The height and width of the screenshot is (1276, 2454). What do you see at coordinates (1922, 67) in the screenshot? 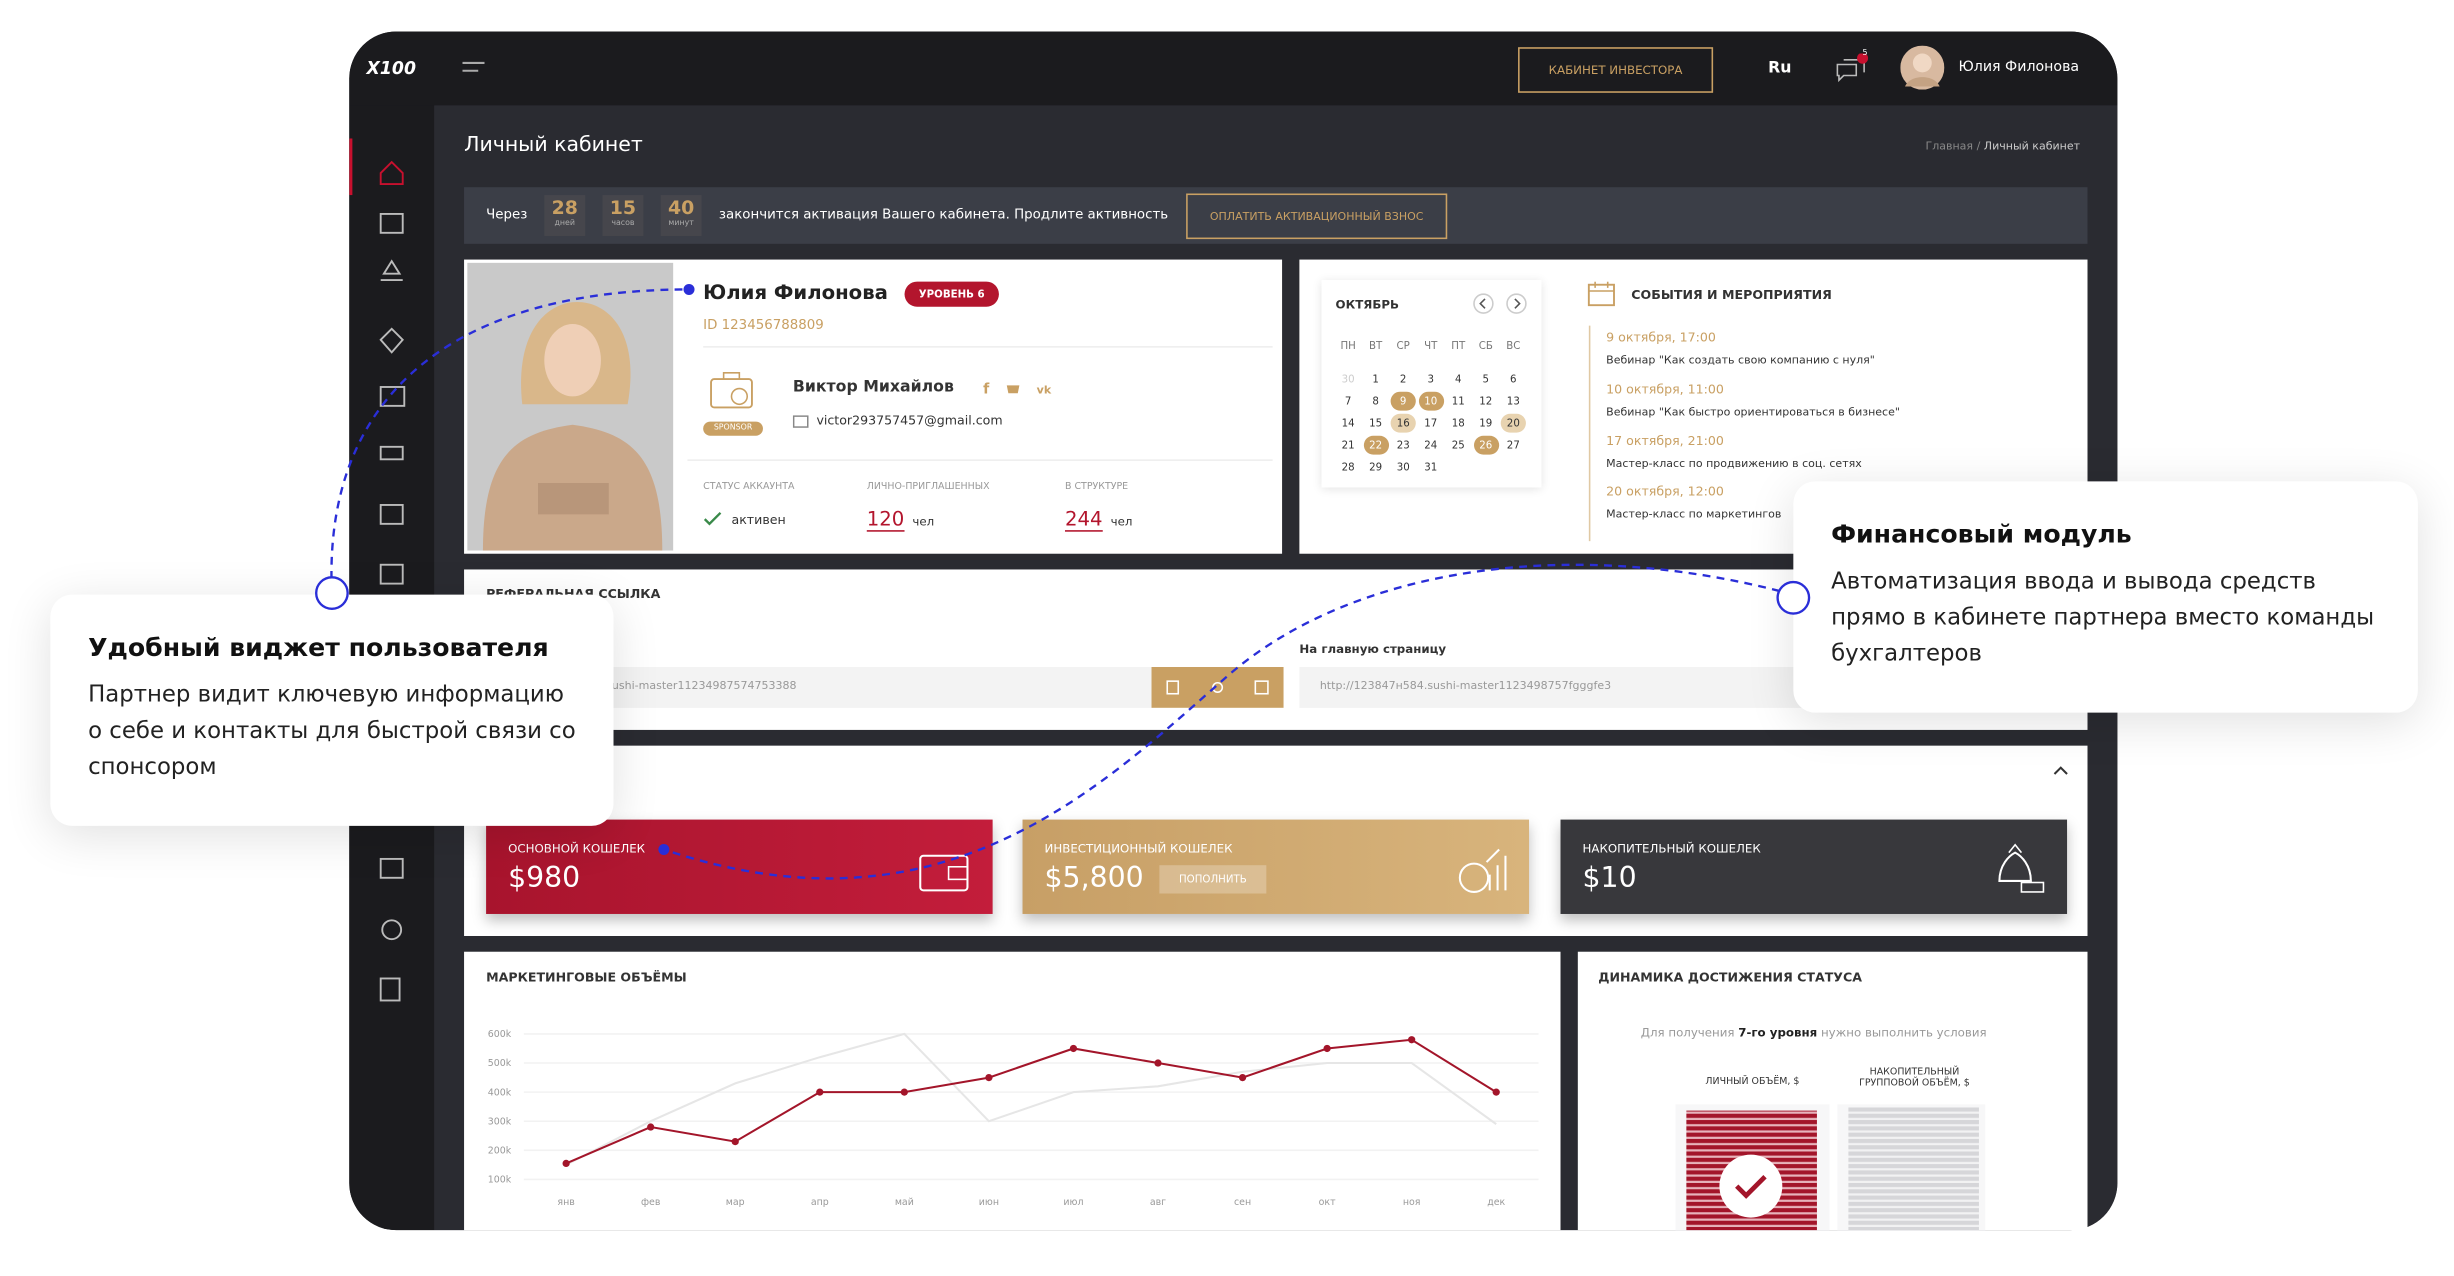
I see `avatar` at bounding box center [1922, 67].